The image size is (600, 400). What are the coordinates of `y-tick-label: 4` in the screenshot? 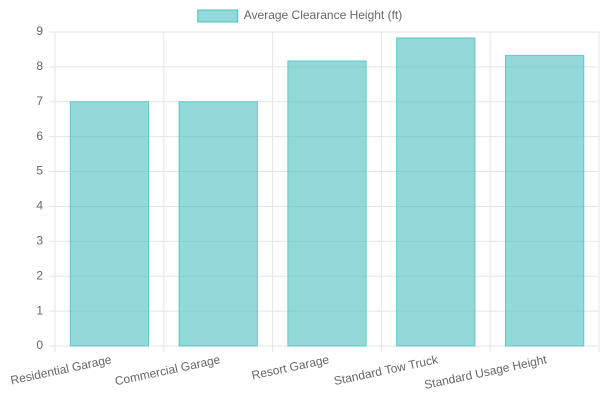 It's located at (39, 206).